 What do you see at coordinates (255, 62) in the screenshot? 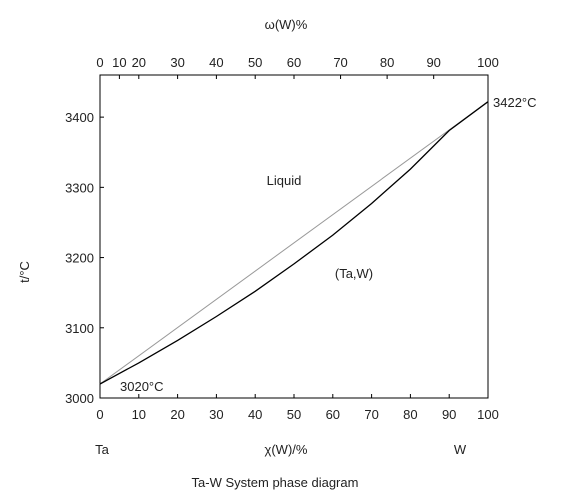
I see `top-tick-label: 50` at bounding box center [255, 62].